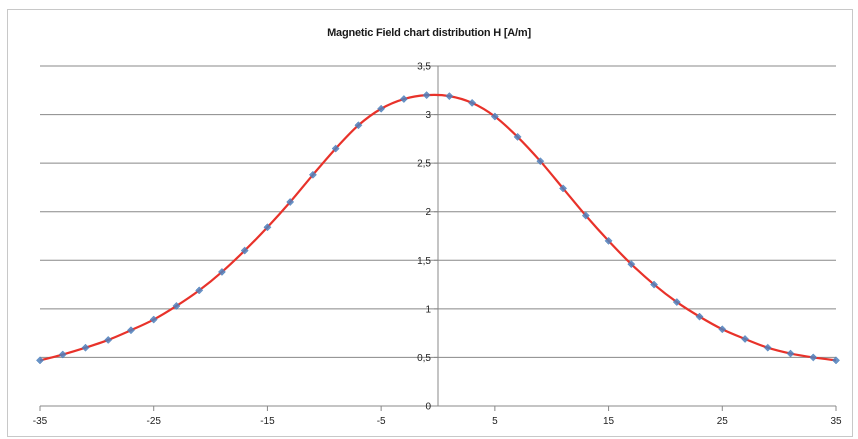 This screenshot has width=858, height=439. What do you see at coordinates (267, 421) in the screenshot?
I see `x-tick-label-2: -15` at bounding box center [267, 421].